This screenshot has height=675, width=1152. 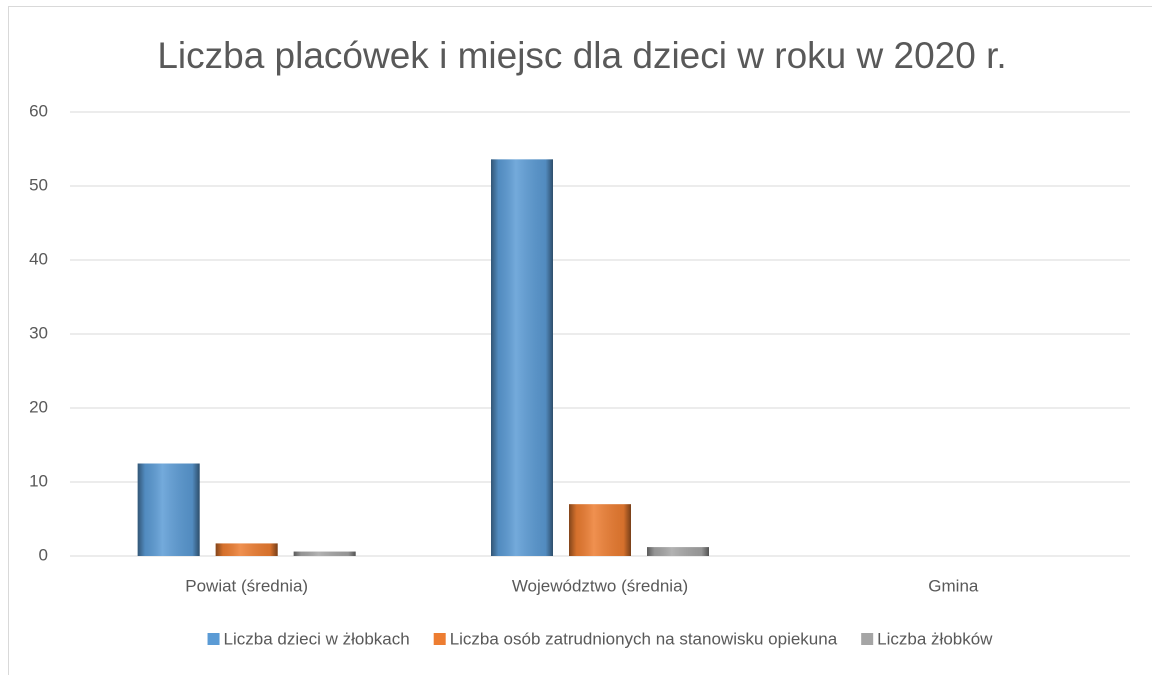 What do you see at coordinates (317, 638) in the screenshot?
I see `legend-label: Liczba dzieci w żłobkach` at bounding box center [317, 638].